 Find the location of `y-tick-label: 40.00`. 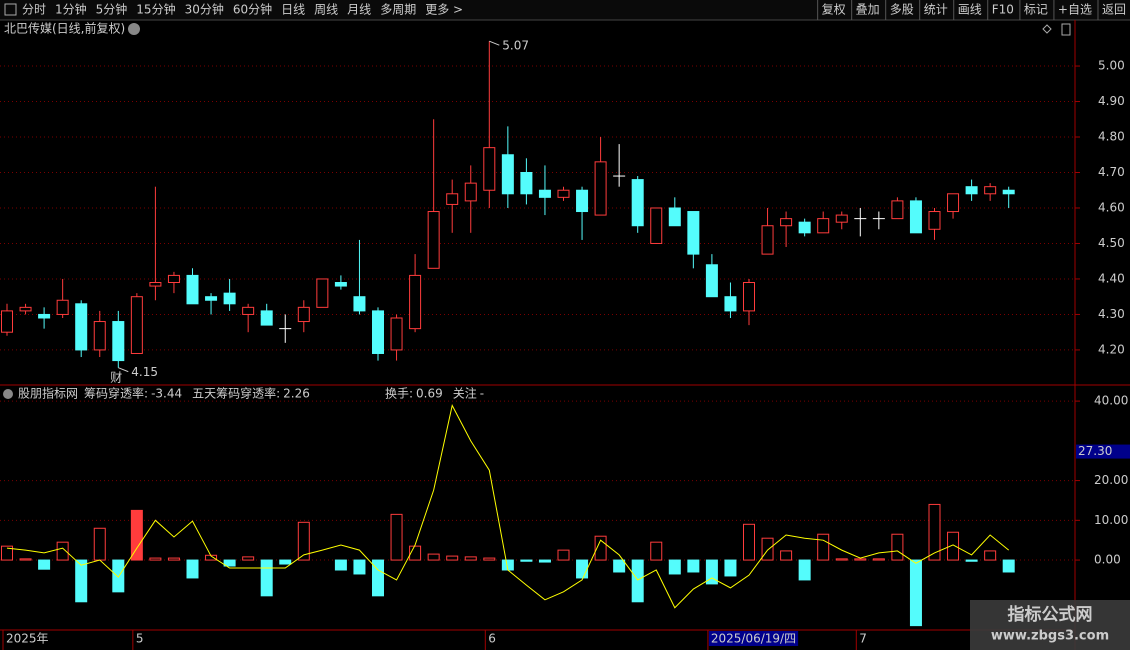

y-tick-label: 40.00 is located at coordinates (1111, 401).